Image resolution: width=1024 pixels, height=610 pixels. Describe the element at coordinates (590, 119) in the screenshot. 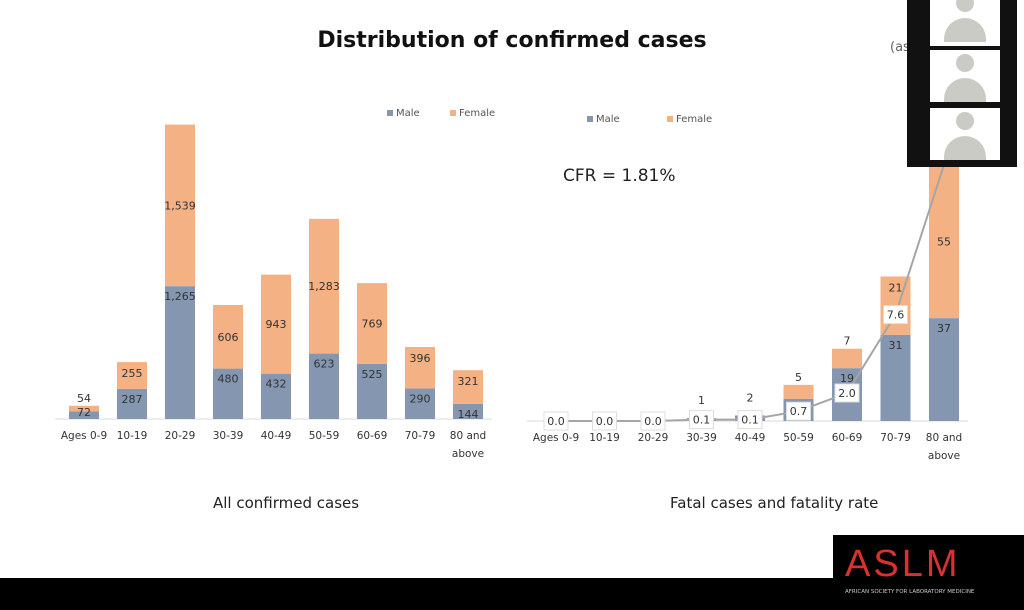

I see `legend-swatch-male` at that location.